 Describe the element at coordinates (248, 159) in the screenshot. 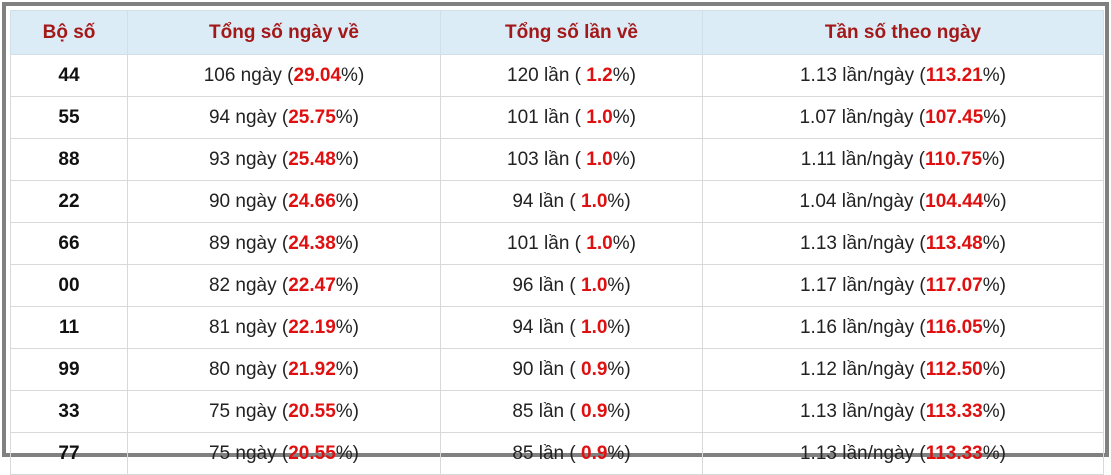

I see `cell-text: 93 ngày (` at that location.